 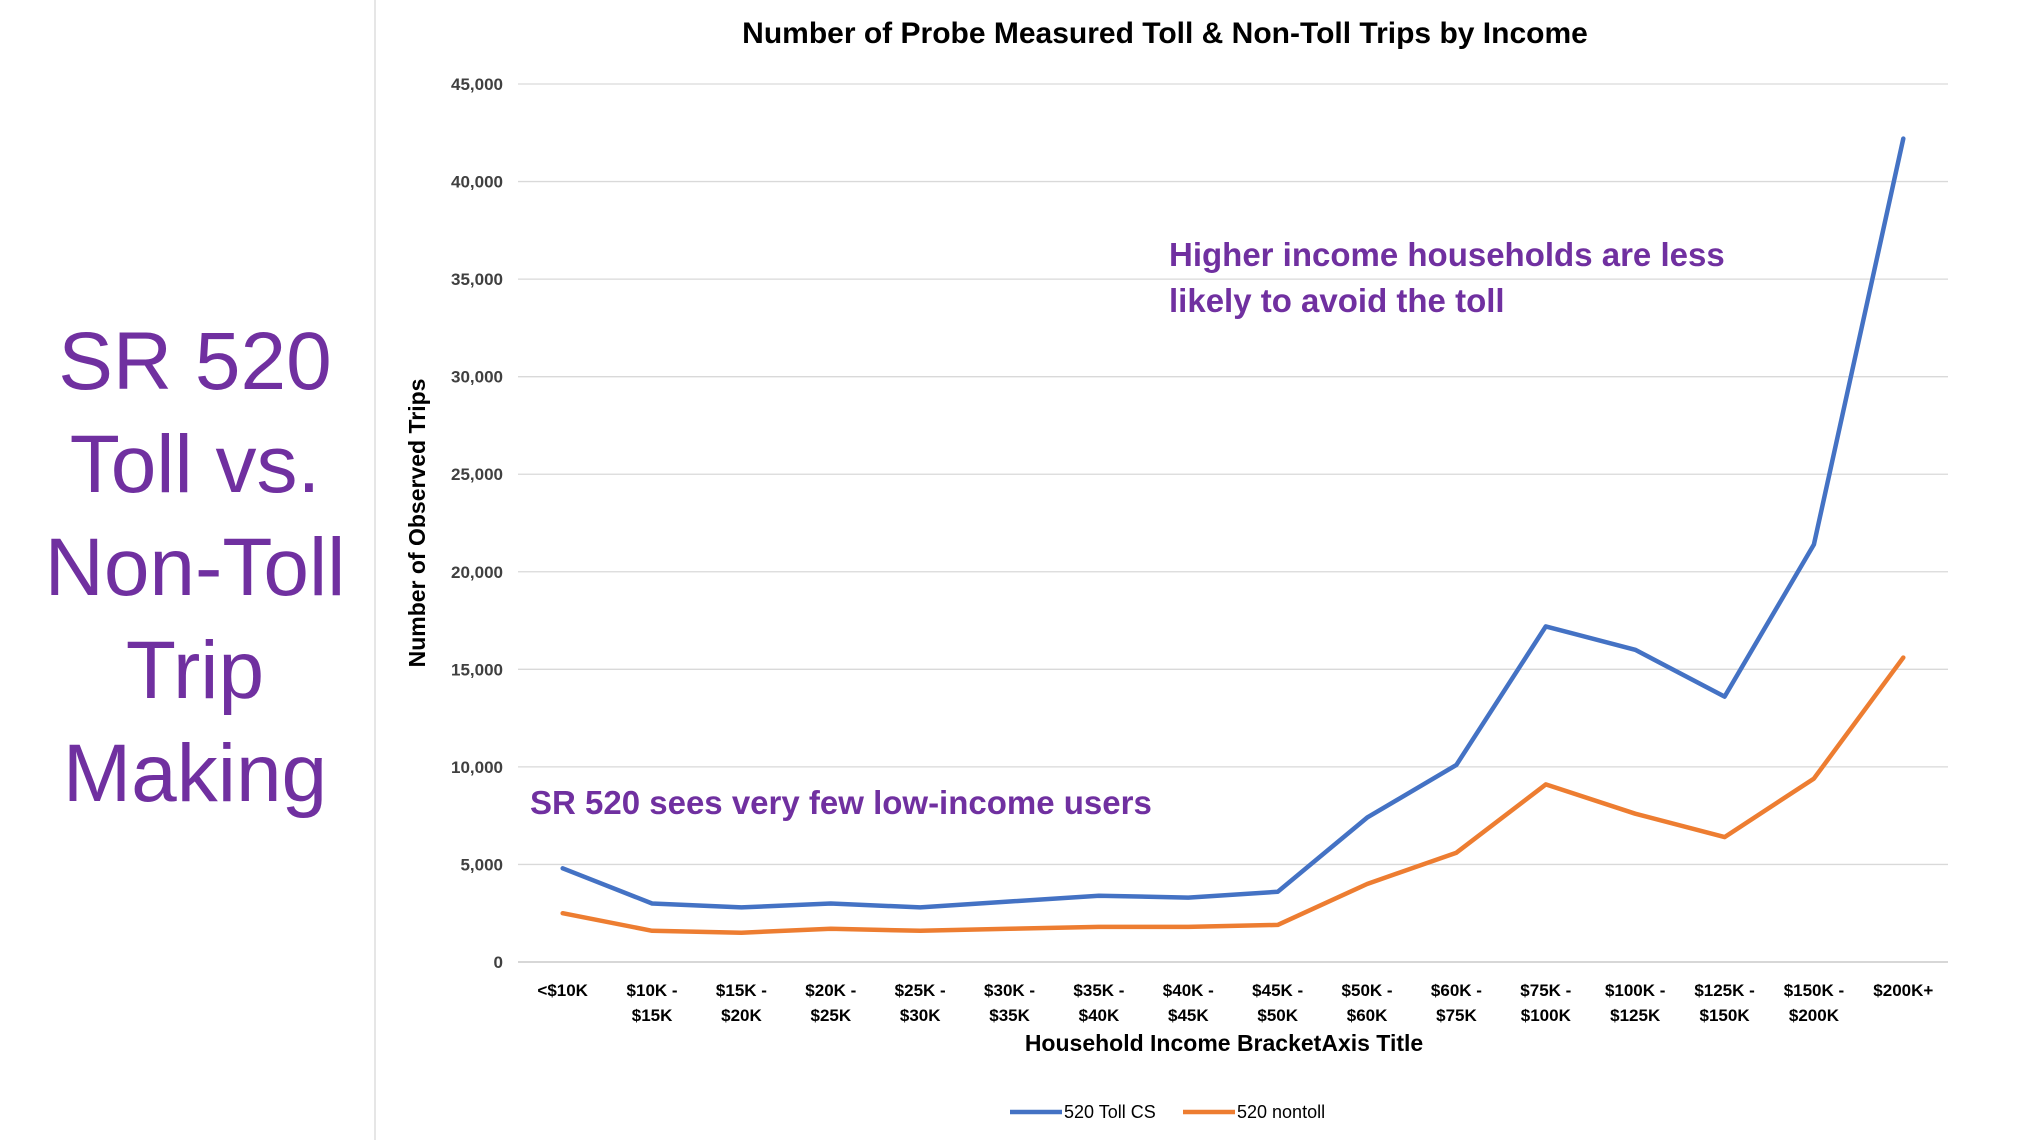 I want to click on x-tick-label: $15K, so click(x=652, y=1015).